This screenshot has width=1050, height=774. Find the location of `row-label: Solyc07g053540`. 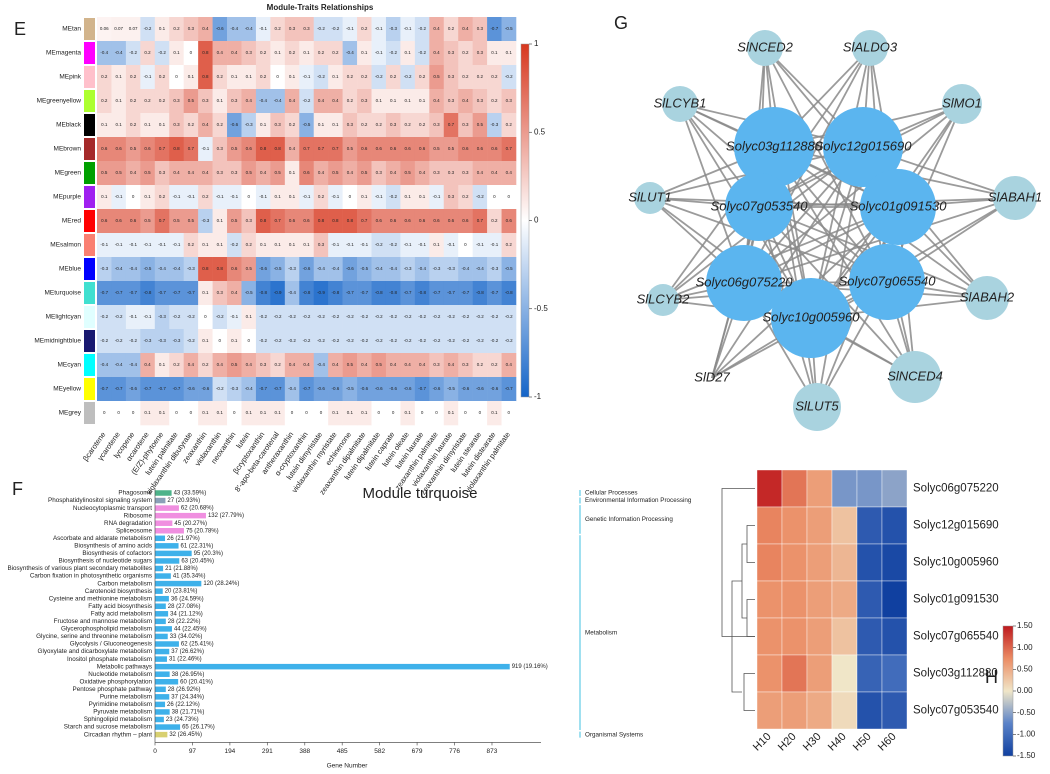

row-label: Solyc07g053540 is located at coordinates (956, 711).